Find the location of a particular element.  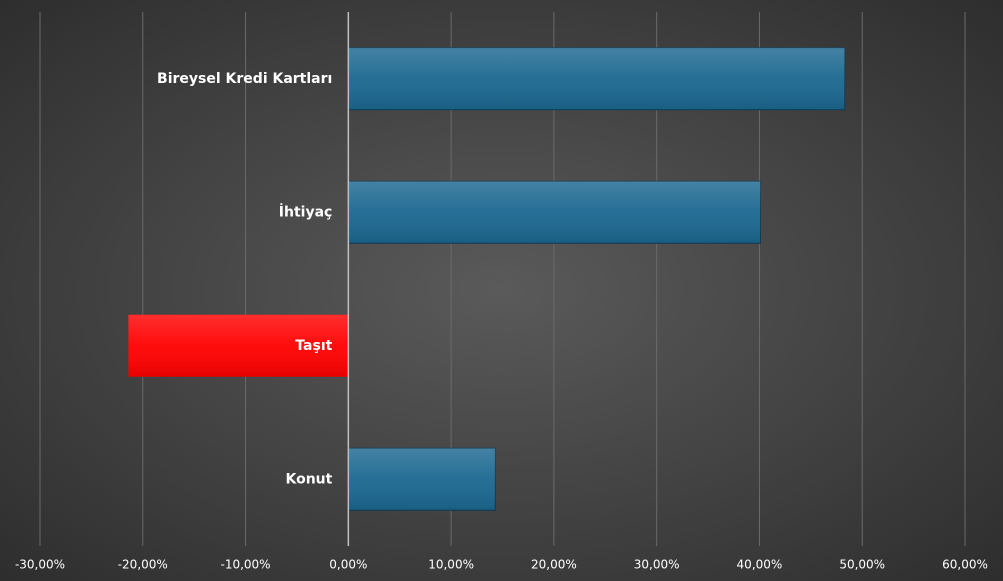

x-tick-label: 0,00% is located at coordinates (348, 565).